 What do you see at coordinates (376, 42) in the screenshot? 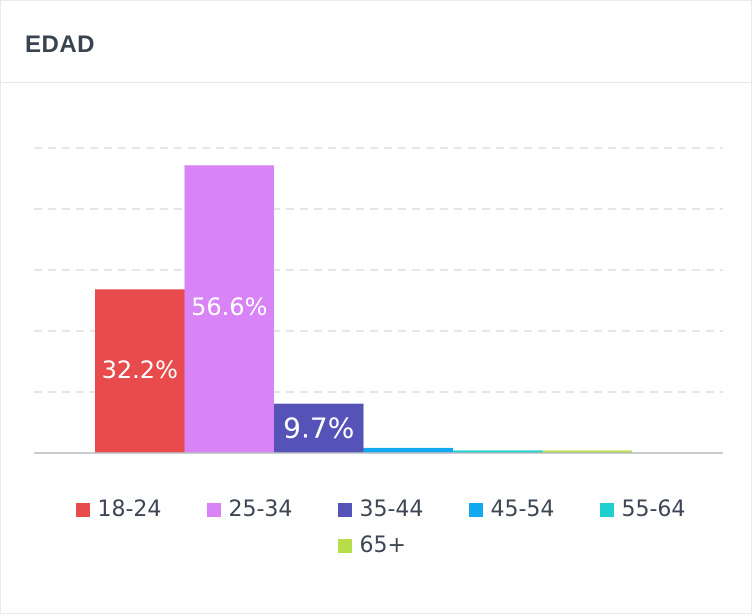
I see `card-header: EDAD` at bounding box center [376, 42].